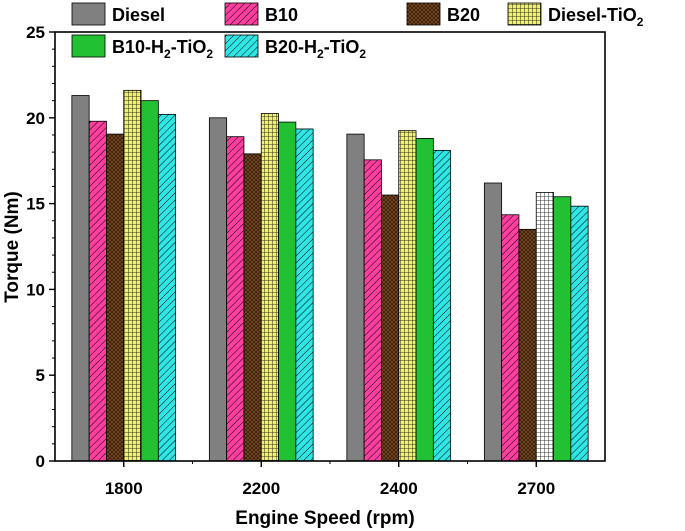 This screenshot has width=685, height=531. Describe the element at coordinates (40, 461) in the screenshot. I see `y-tick-label: 0` at that location.